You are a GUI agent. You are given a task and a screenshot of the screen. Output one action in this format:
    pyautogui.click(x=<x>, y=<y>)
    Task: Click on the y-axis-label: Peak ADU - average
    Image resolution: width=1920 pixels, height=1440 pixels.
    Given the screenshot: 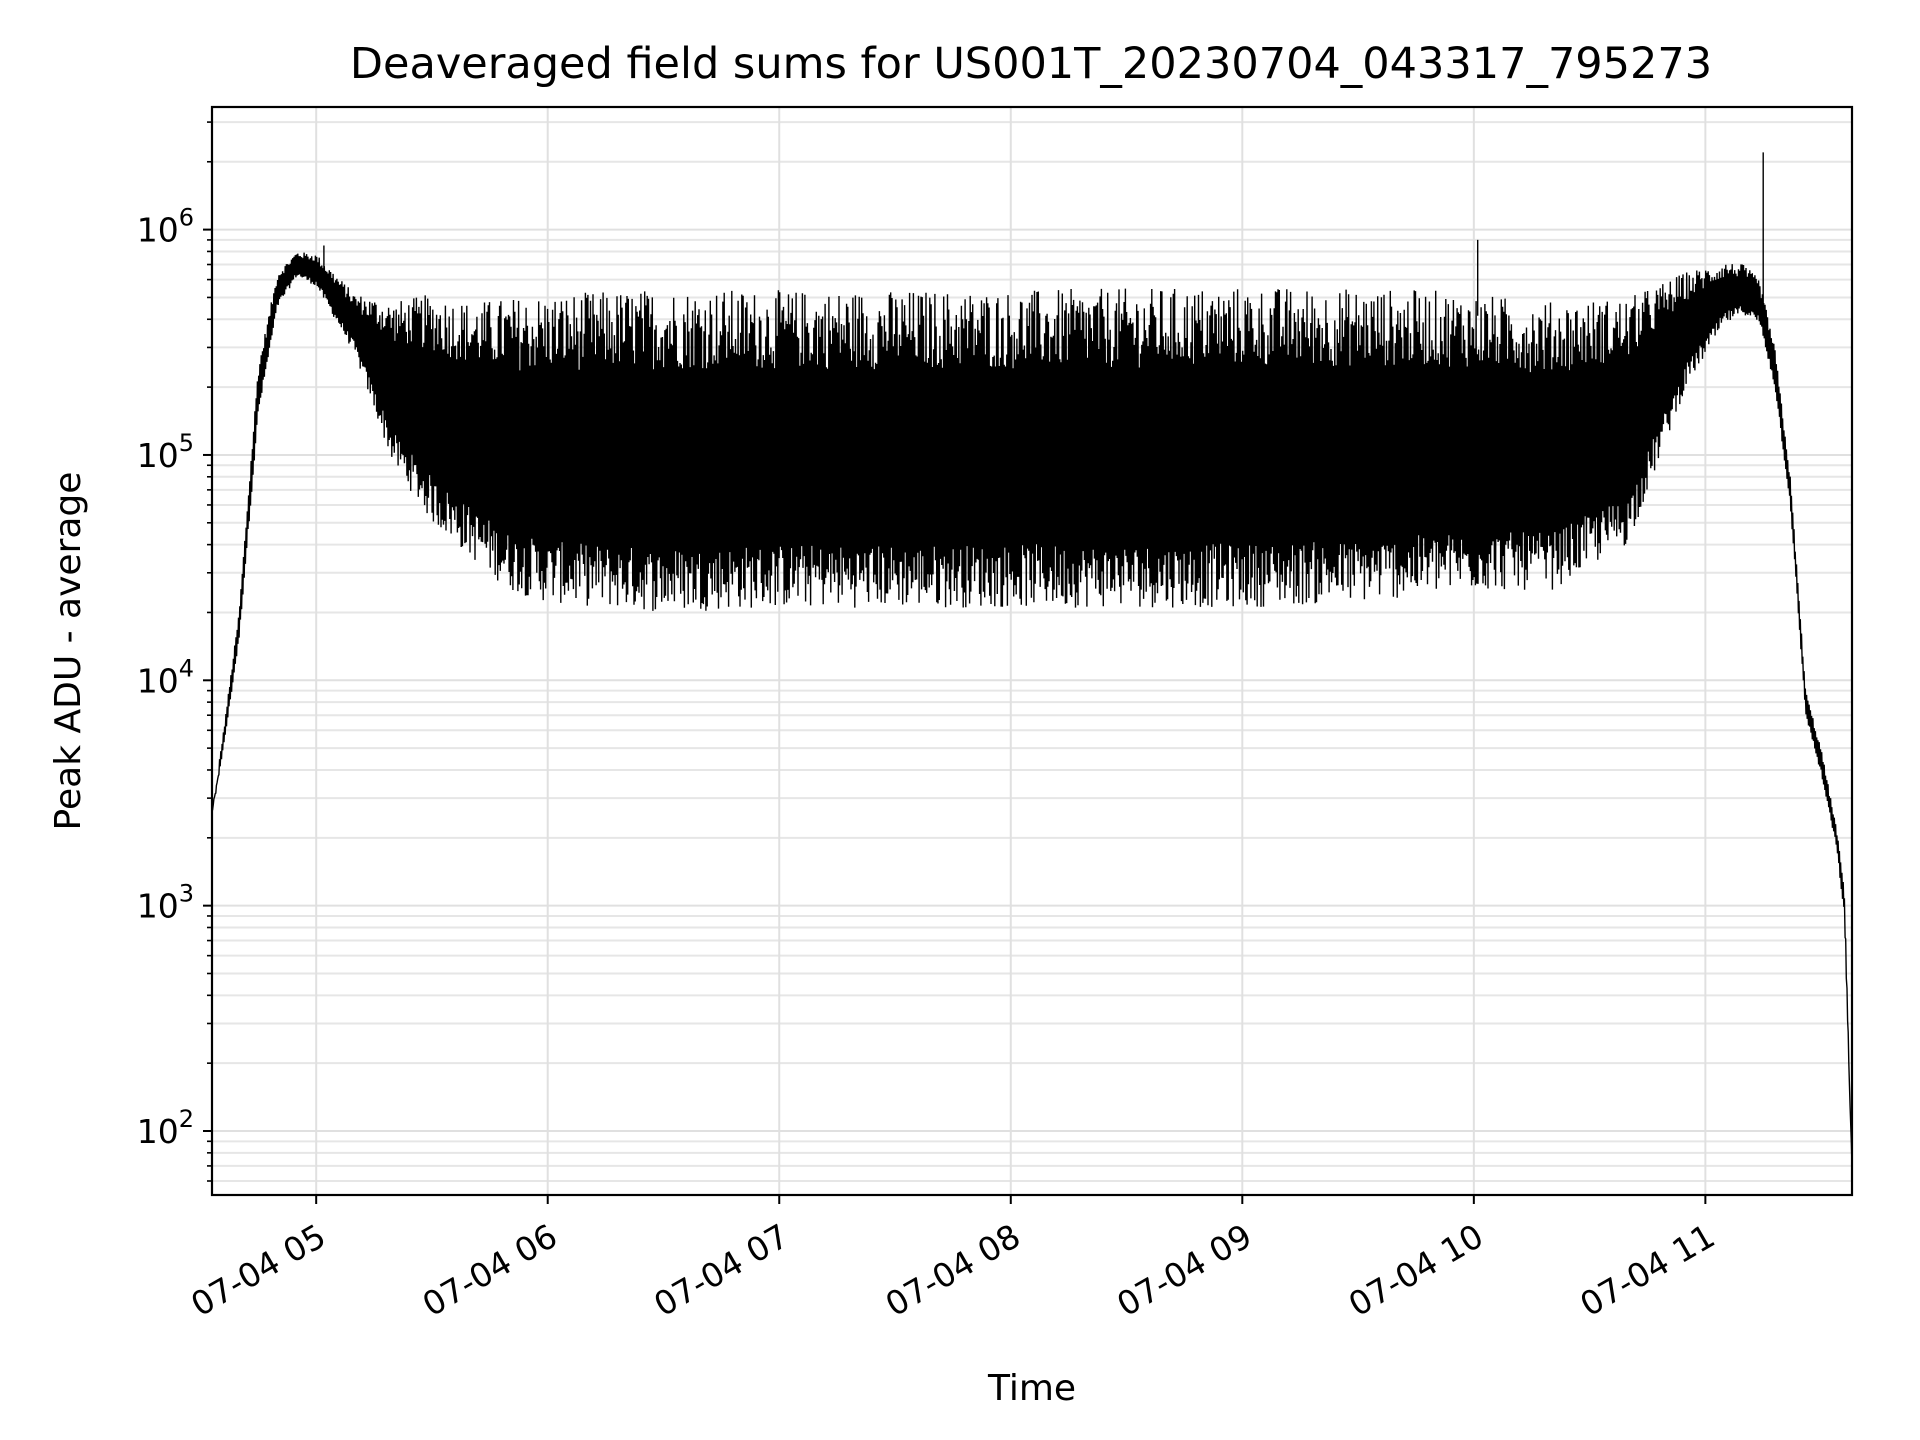 What is the action you would take?
    pyautogui.click(x=68, y=651)
    